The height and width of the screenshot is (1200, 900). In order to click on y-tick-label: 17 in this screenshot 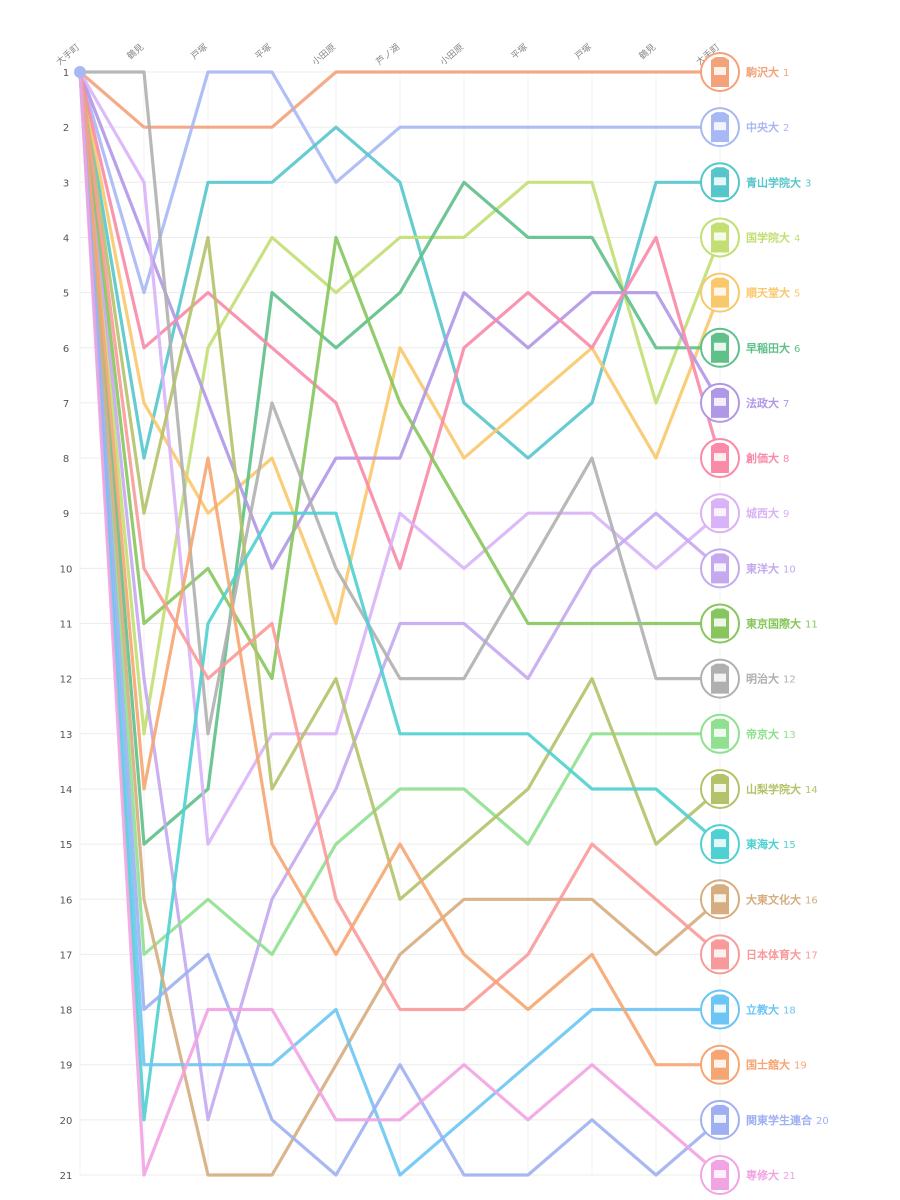, I will do `click(66, 955)`.